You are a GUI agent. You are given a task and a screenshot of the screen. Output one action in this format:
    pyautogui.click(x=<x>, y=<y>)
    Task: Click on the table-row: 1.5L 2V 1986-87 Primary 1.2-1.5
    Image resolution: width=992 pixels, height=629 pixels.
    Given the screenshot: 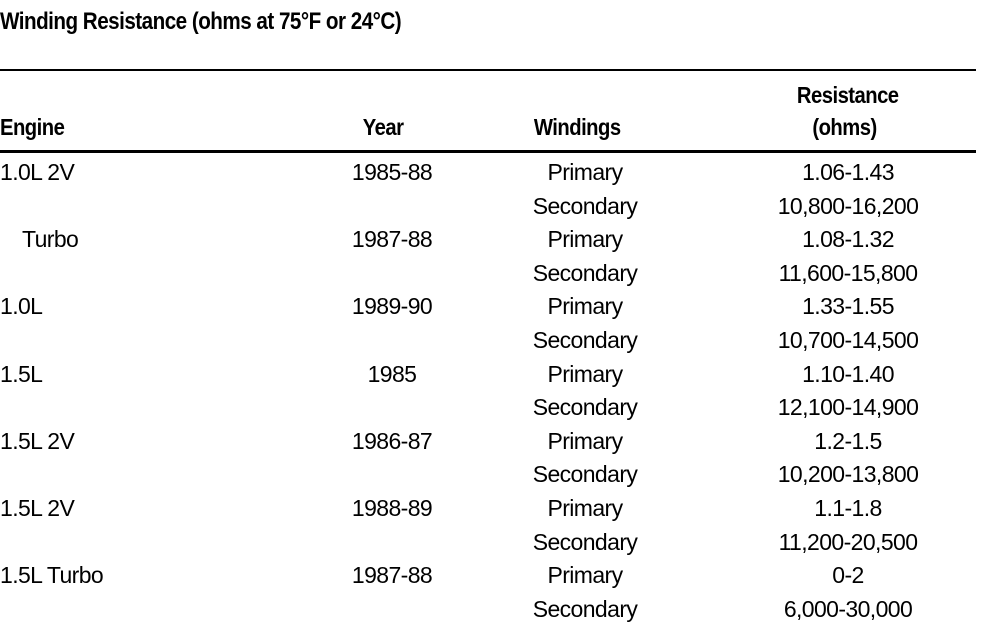 What is the action you would take?
    pyautogui.click(x=488, y=444)
    